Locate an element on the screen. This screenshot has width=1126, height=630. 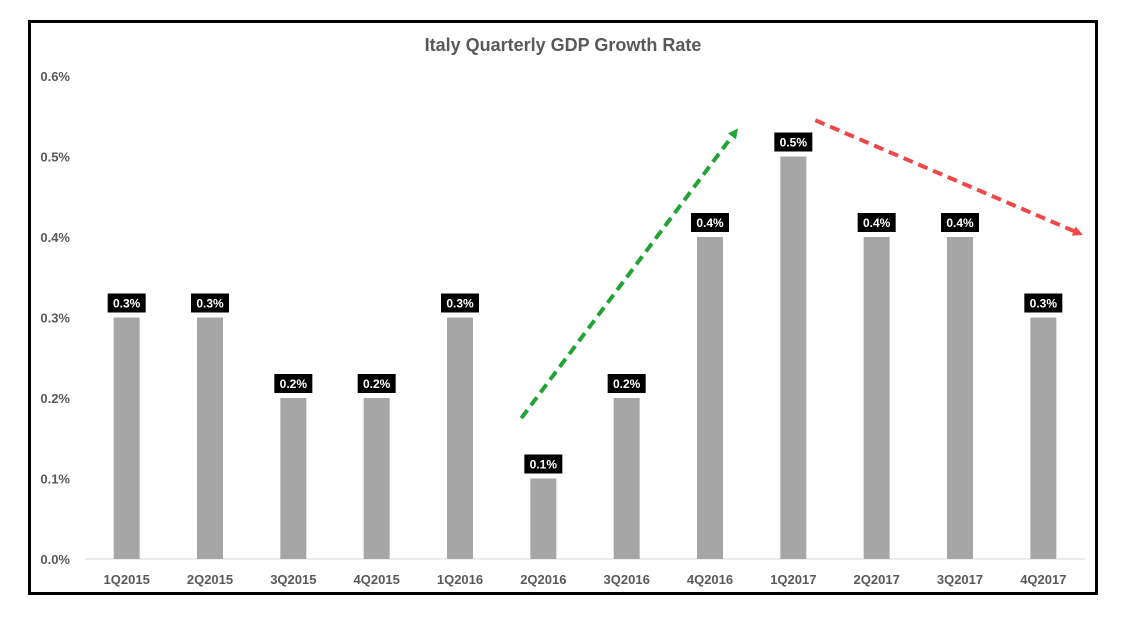
y-tick-label: 0.0% is located at coordinates (55, 559).